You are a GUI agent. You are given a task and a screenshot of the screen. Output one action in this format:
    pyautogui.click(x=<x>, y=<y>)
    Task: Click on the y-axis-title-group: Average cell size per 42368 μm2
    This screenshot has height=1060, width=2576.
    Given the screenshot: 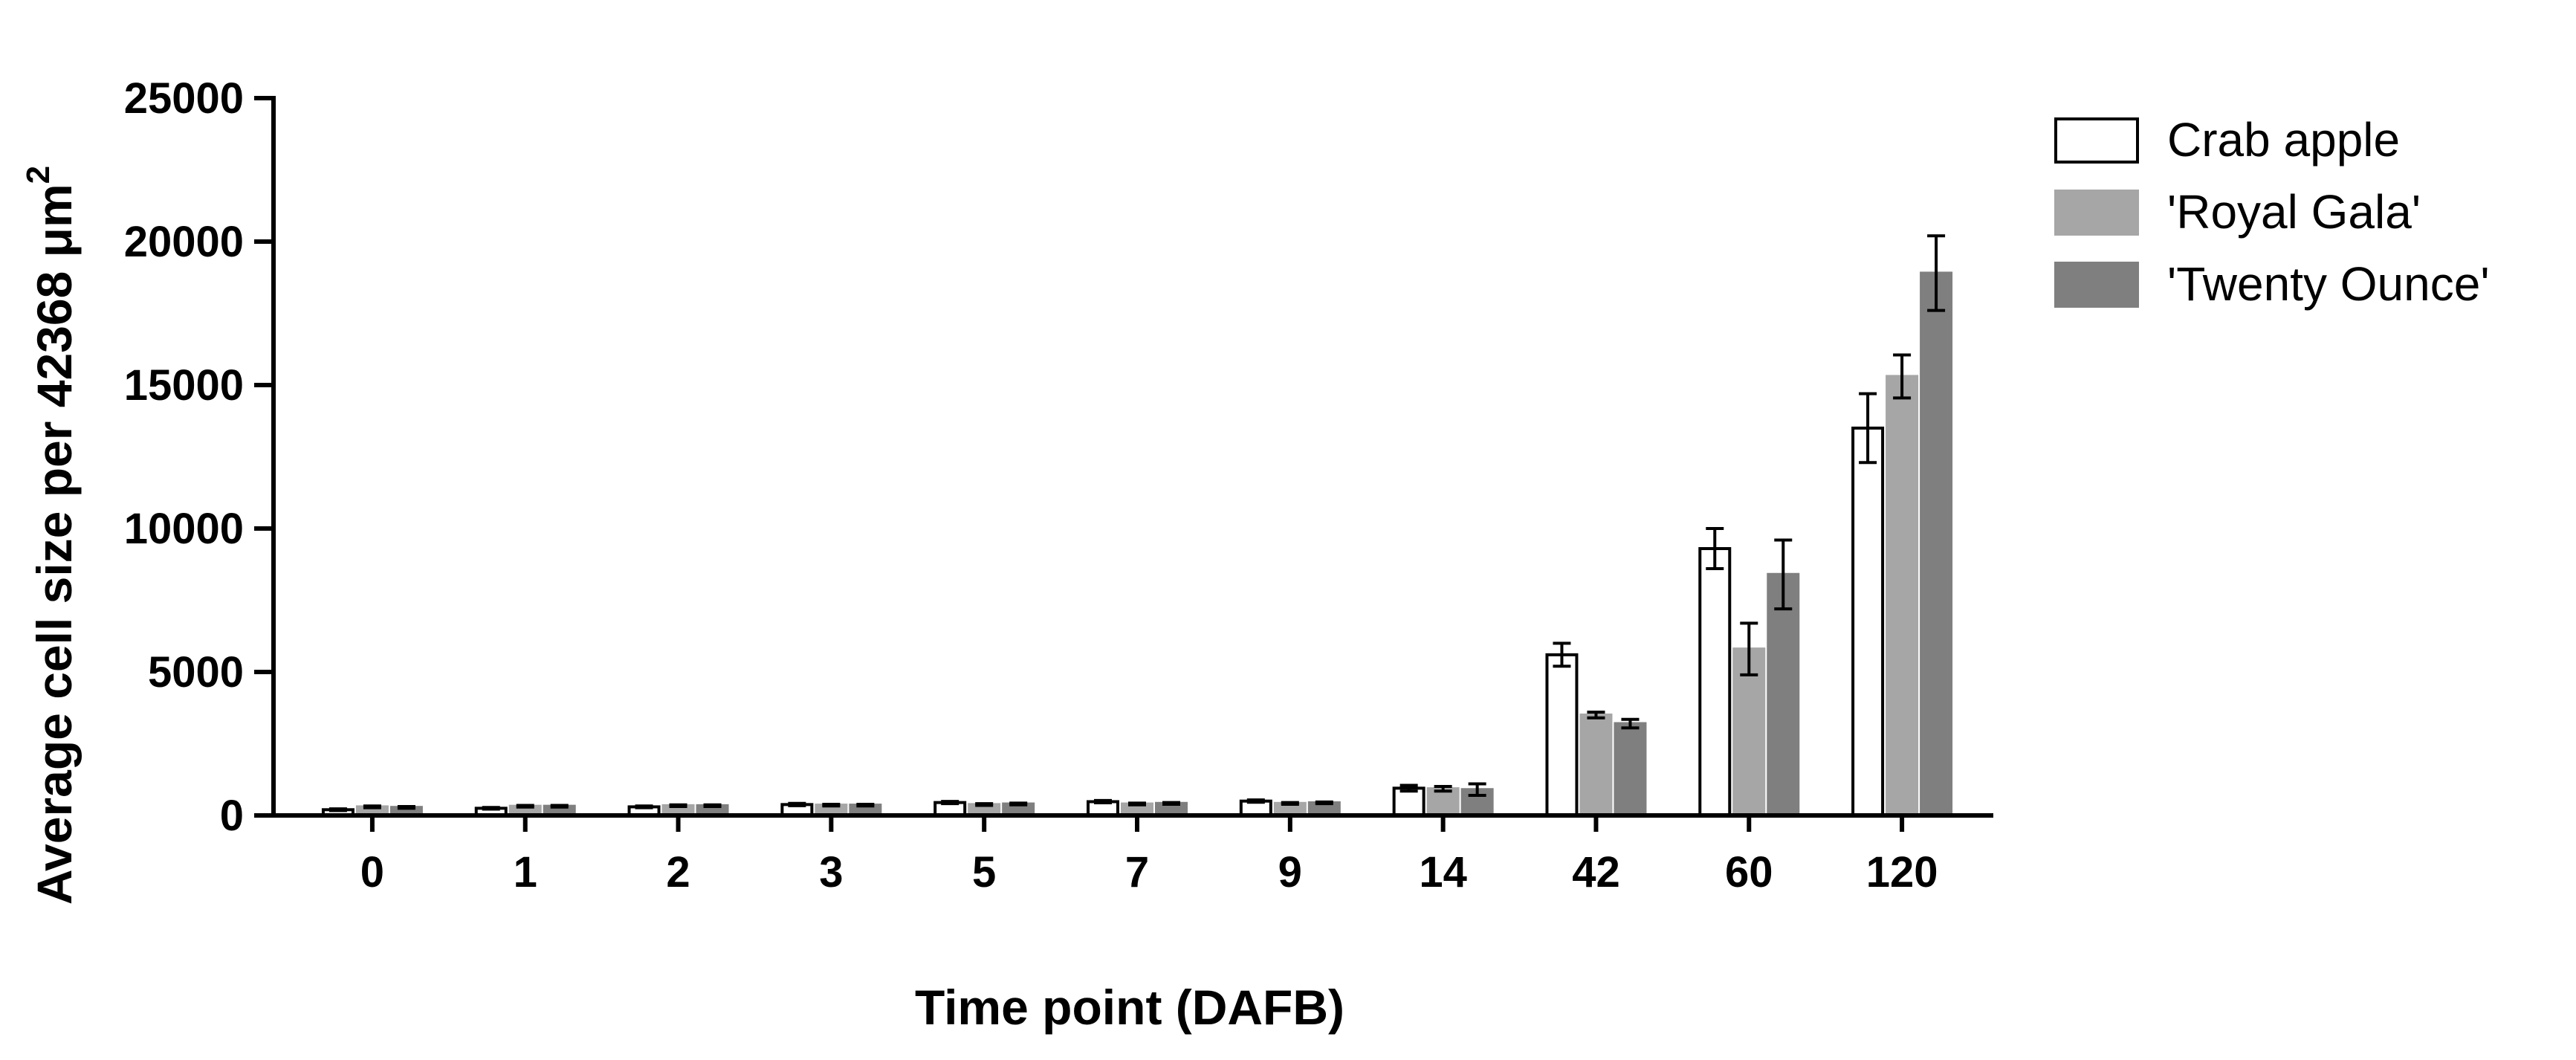 What is the action you would take?
    pyautogui.click(x=51, y=535)
    